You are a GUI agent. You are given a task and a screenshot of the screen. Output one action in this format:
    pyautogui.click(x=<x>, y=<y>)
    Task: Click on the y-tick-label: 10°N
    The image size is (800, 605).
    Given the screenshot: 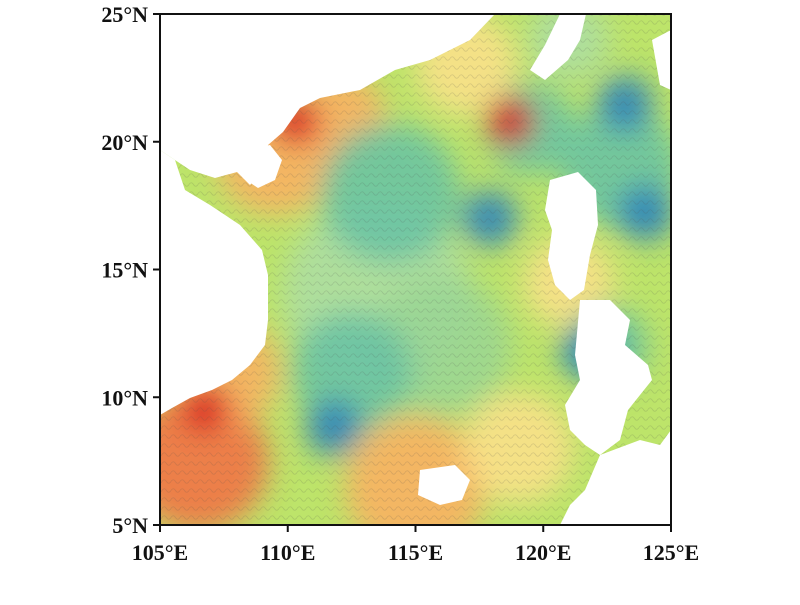 What is the action you would take?
    pyautogui.click(x=124, y=397)
    